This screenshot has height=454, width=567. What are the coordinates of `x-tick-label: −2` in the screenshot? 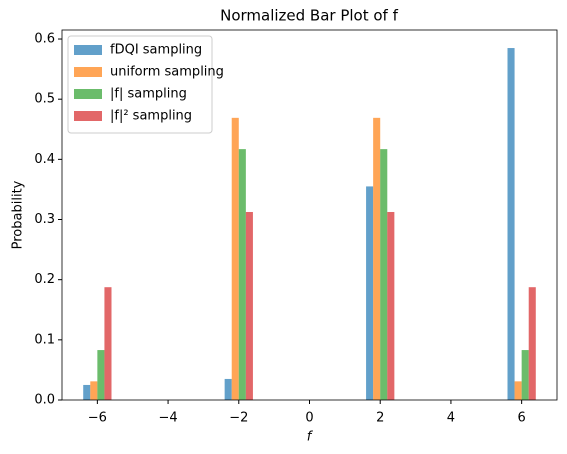 It's located at (238, 418).